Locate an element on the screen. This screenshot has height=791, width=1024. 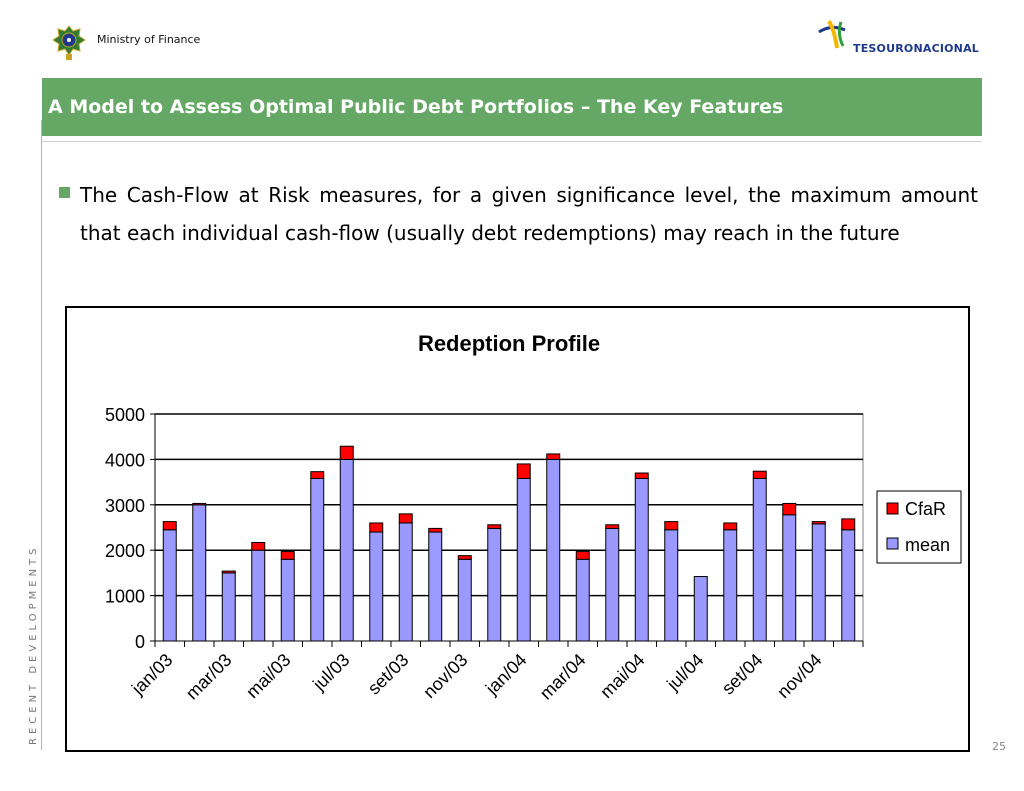
coat-of-arms-icon is located at coordinates (69, 42).